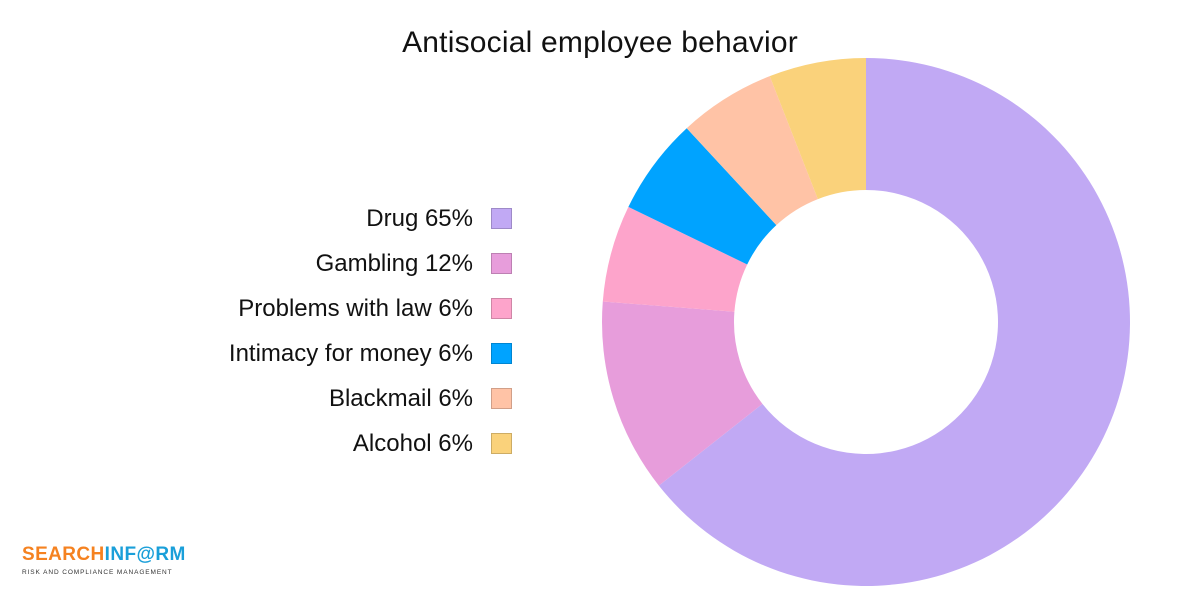  I want to click on slice-problems-with-law, so click(675, 259).